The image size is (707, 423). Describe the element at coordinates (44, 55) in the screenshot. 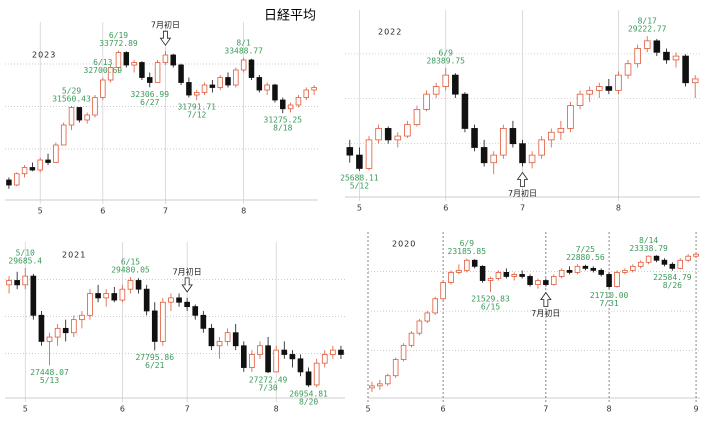

I see `year-label: 2023` at that location.